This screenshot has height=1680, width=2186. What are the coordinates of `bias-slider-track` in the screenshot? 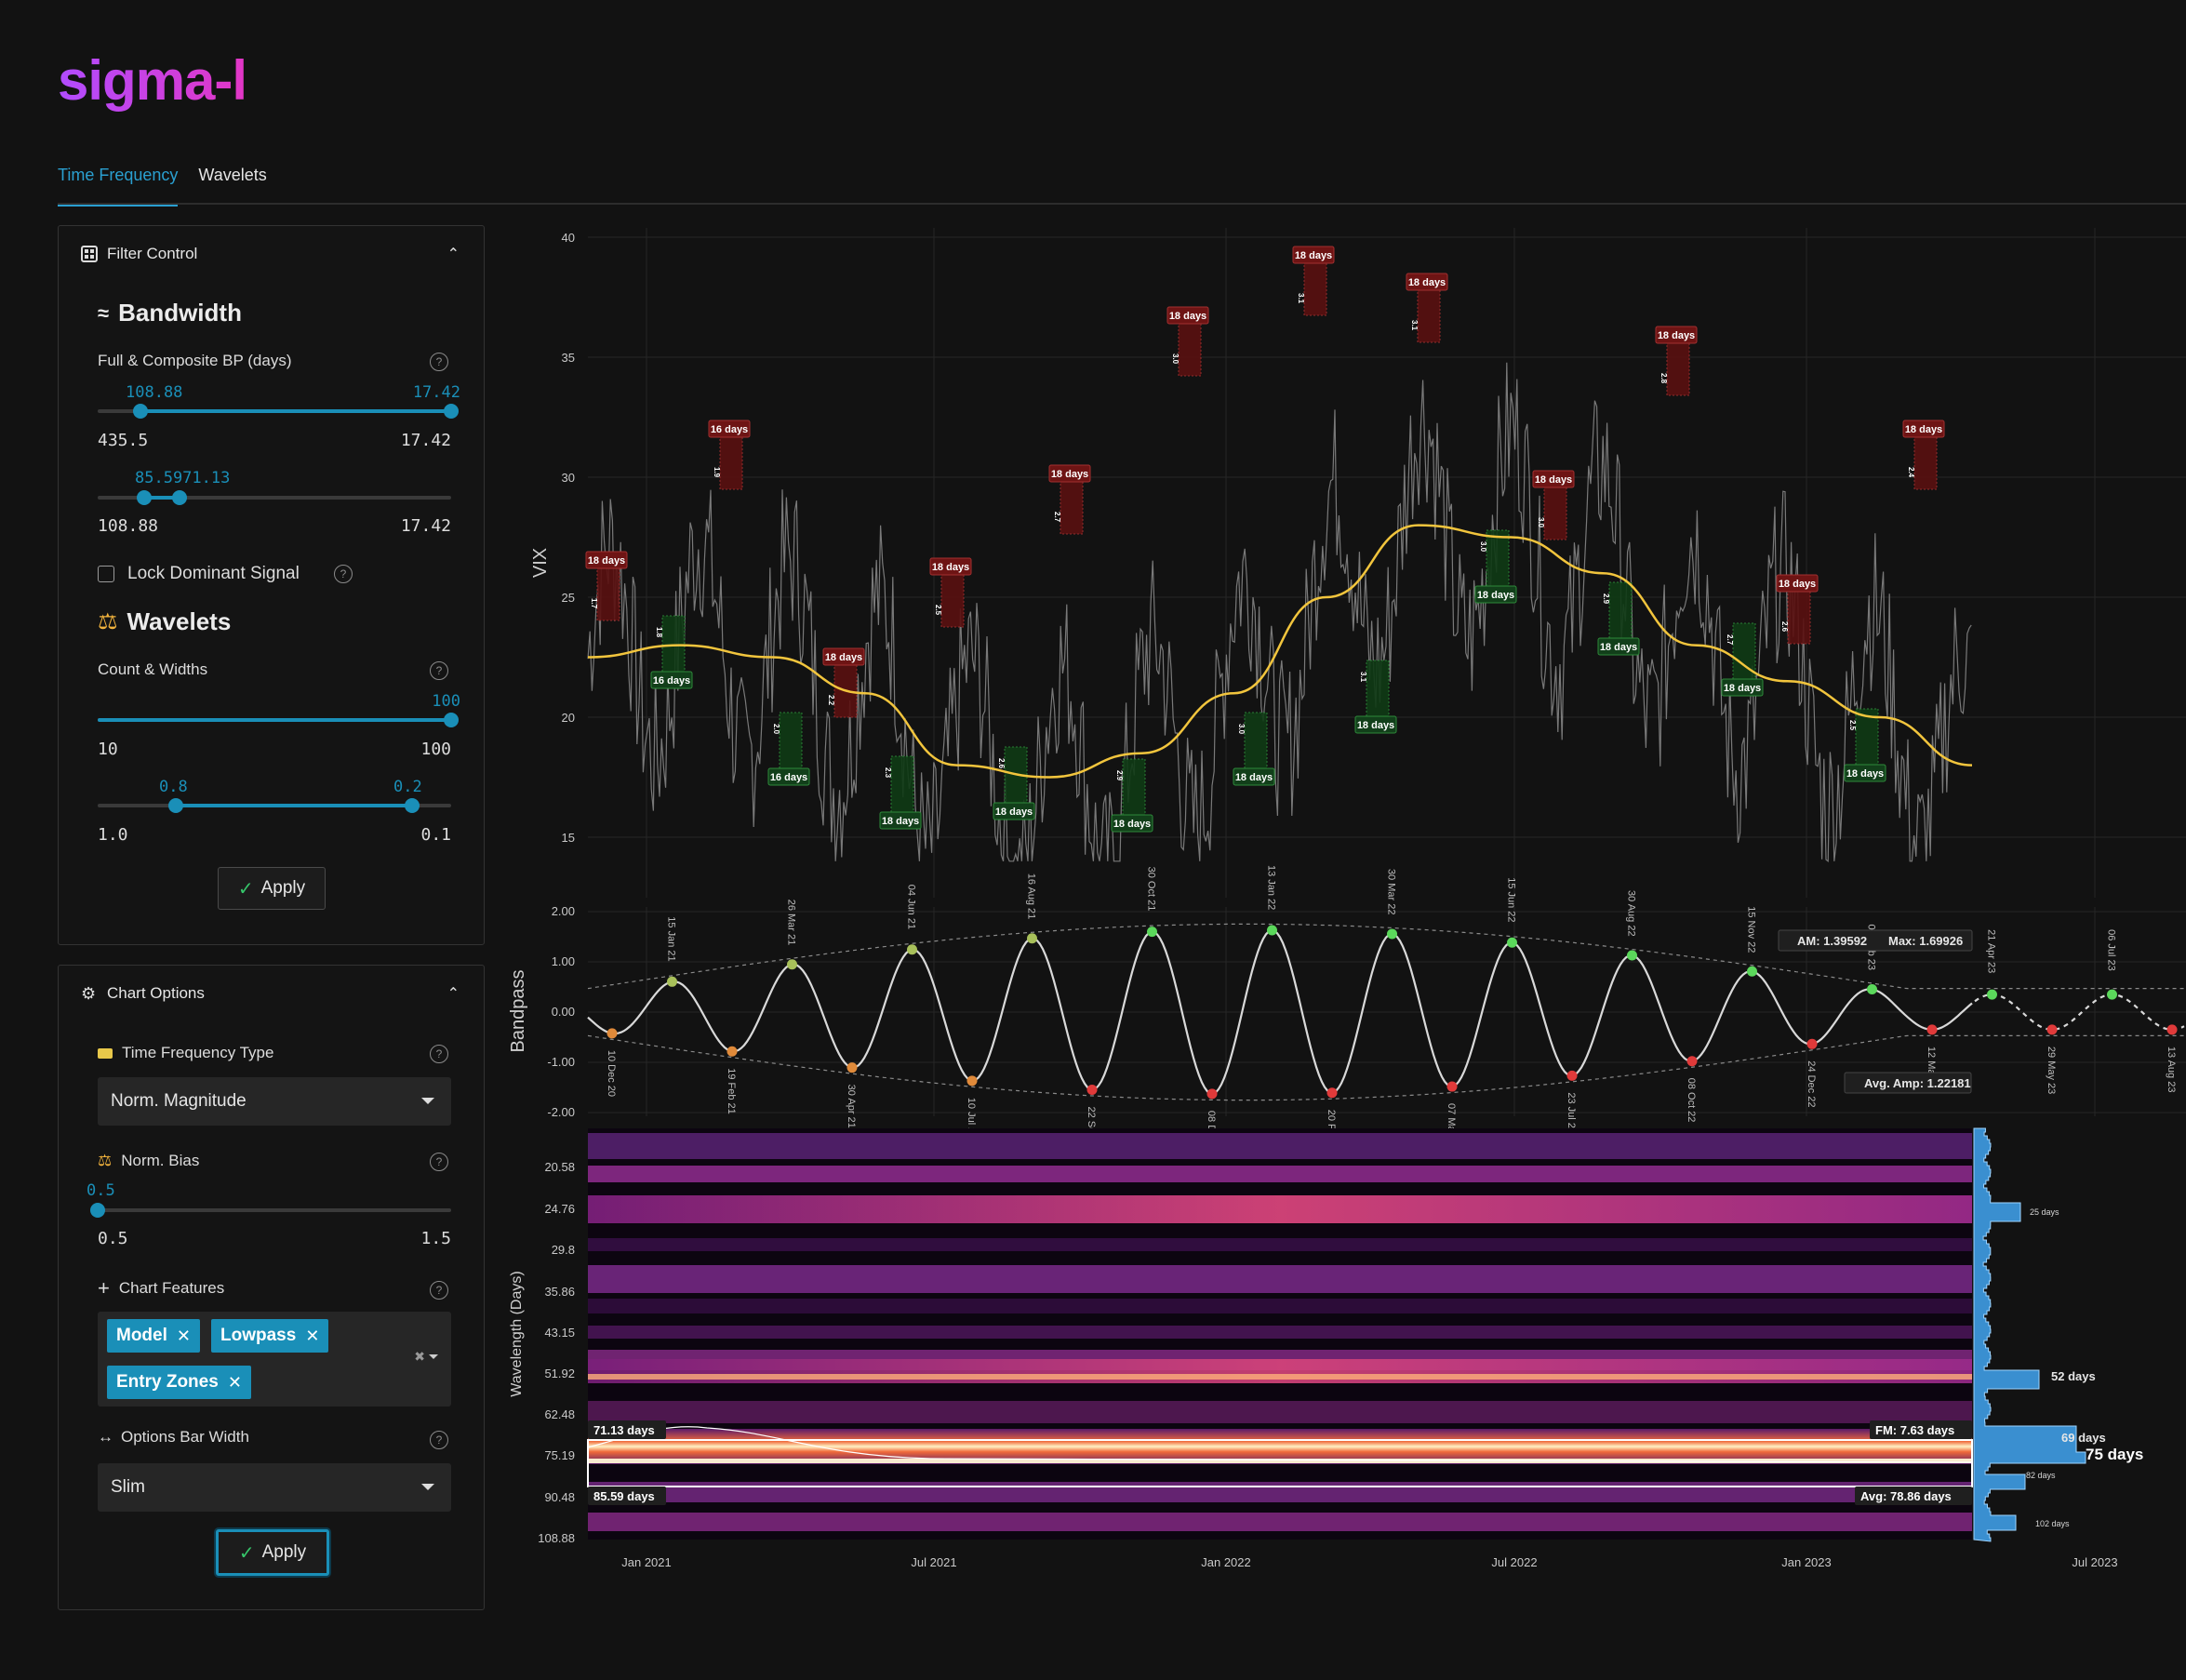 It's located at (270, 1210).